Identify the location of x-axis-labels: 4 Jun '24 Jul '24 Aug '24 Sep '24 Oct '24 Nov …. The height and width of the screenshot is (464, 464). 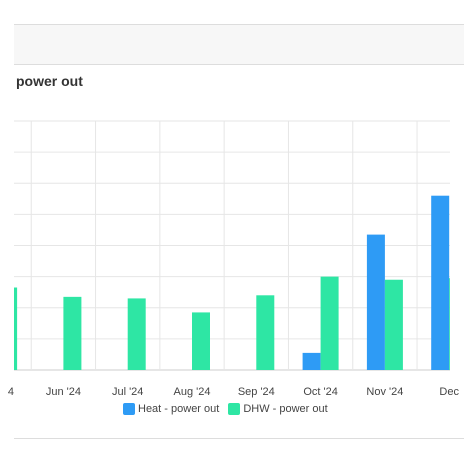
(234, 392).